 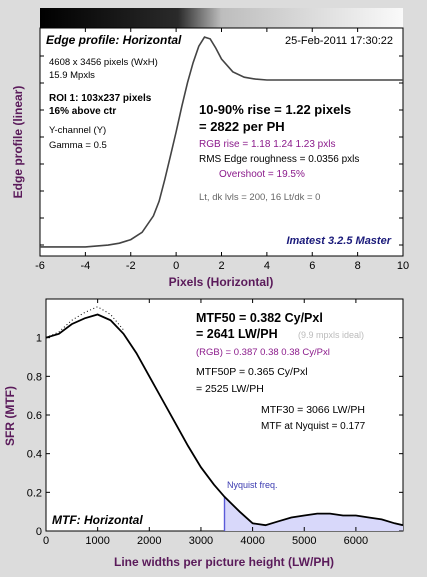 I want to click on edge-x-tick-label: 6, so click(x=312, y=266).